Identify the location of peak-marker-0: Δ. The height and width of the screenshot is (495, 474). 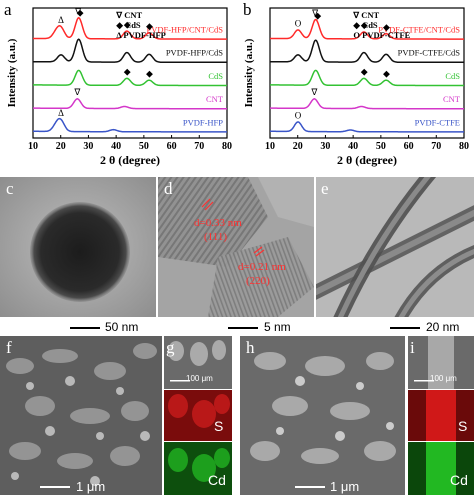
(61, 20).